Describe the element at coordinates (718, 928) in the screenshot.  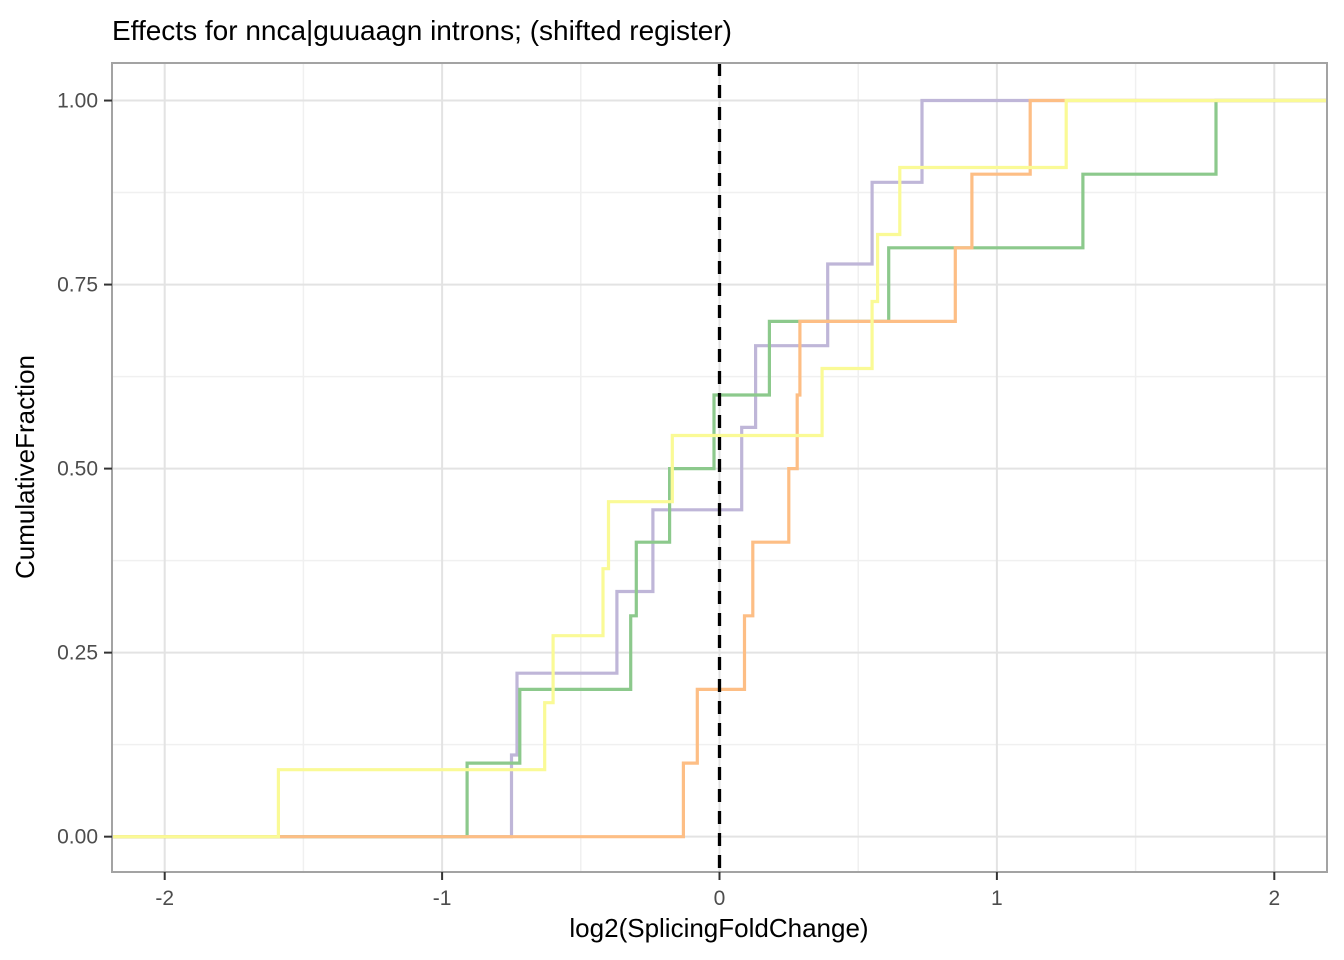
I see `x-axis-title: log2(SplicingFoldChange)` at that location.